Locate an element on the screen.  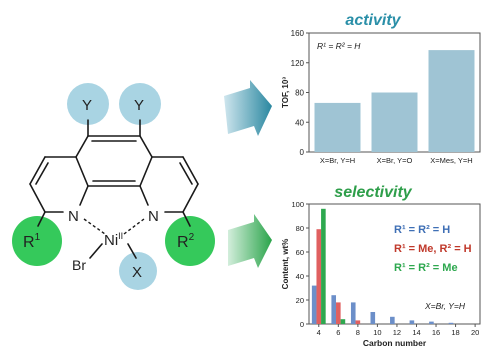
selectivity-y-tick-label: 40 is located at coordinates (300, 276).